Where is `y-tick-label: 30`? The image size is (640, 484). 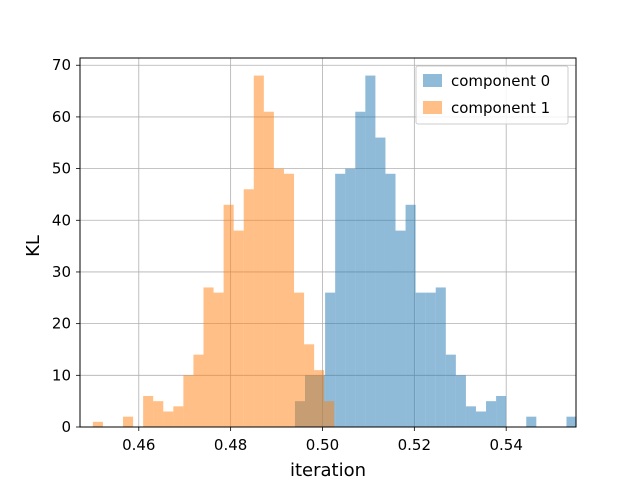
y-tick-label: 30 is located at coordinates (61, 272).